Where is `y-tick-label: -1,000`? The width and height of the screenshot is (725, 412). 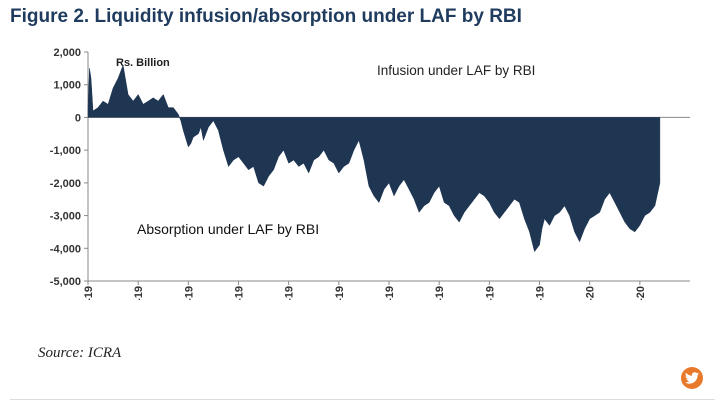 y-tick-label: -1,000 is located at coordinates (65, 151).